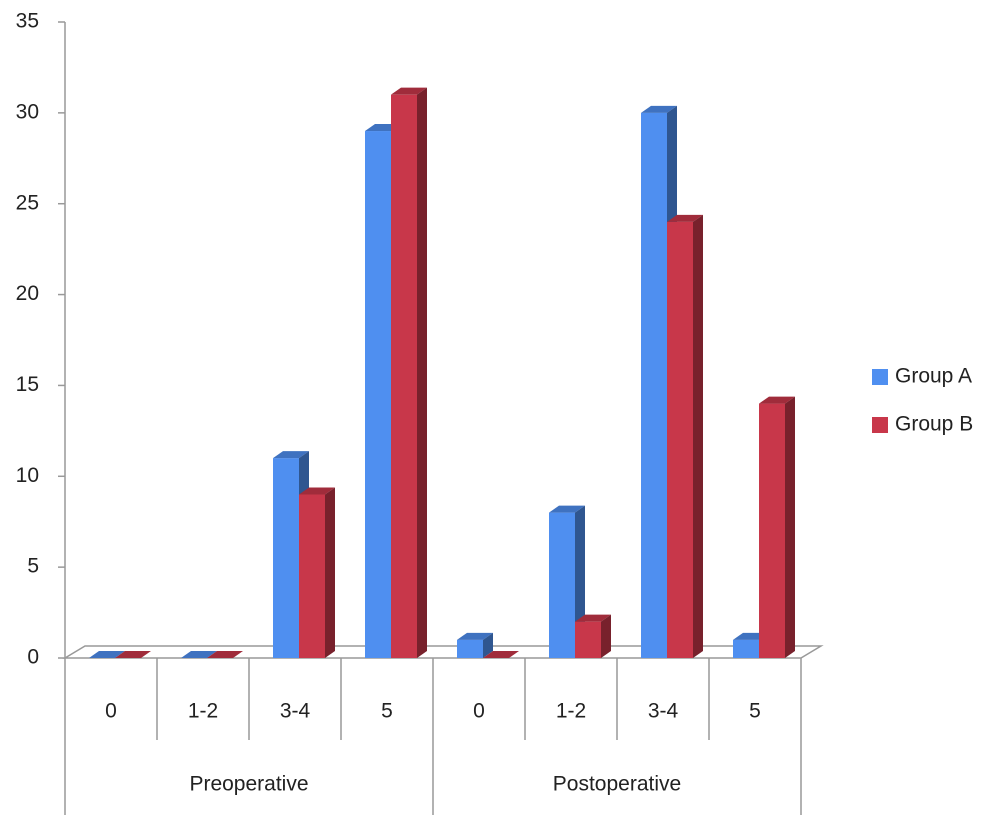 The height and width of the screenshot is (819, 1000). Describe the element at coordinates (33, 566) in the screenshot. I see `y-tick-label: 5` at that location.